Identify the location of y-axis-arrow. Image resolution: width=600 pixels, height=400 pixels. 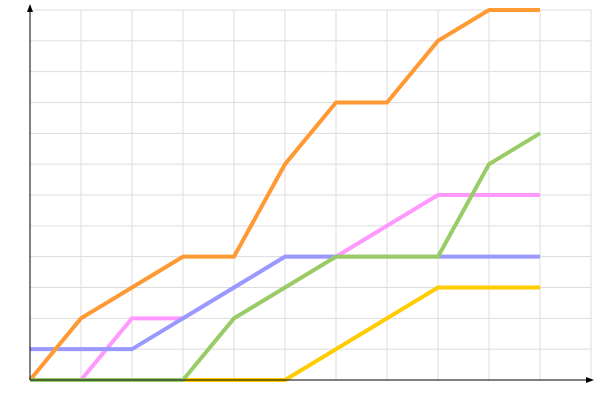
(30, 8).